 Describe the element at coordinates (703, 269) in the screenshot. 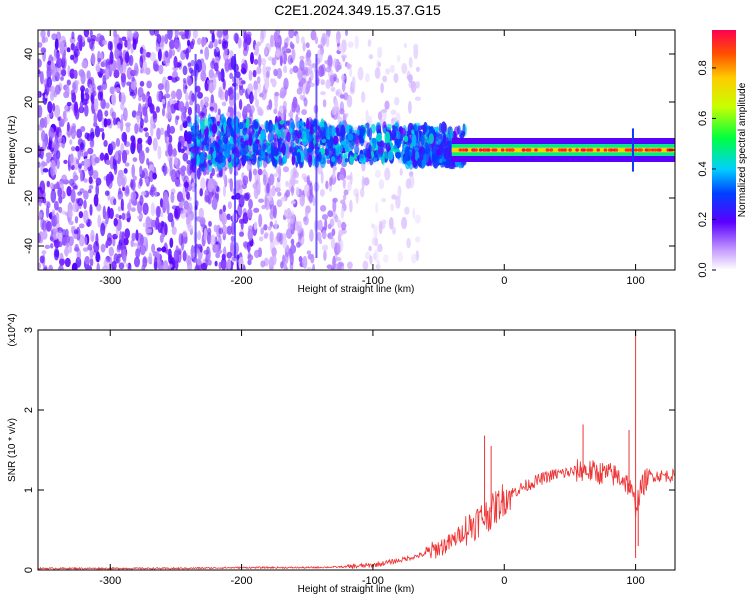

I see `colorbar-tick-label: 0.0` at that location.